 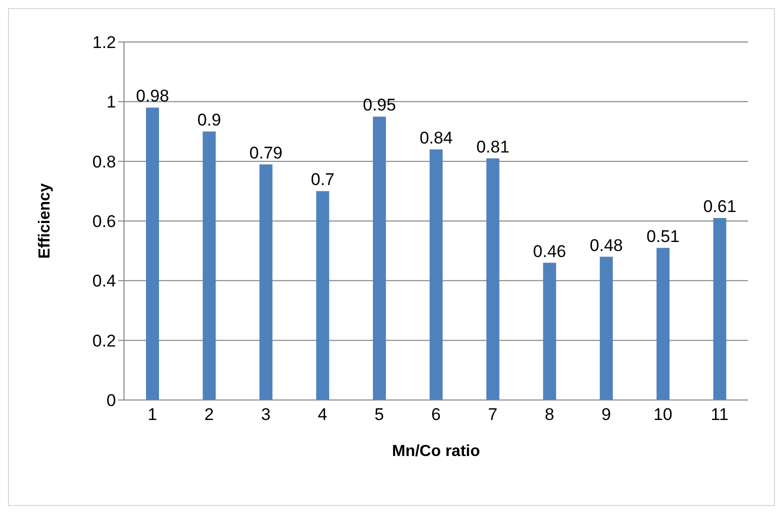 I want to click on data-label: 0.61, so click(x=719, y=206).